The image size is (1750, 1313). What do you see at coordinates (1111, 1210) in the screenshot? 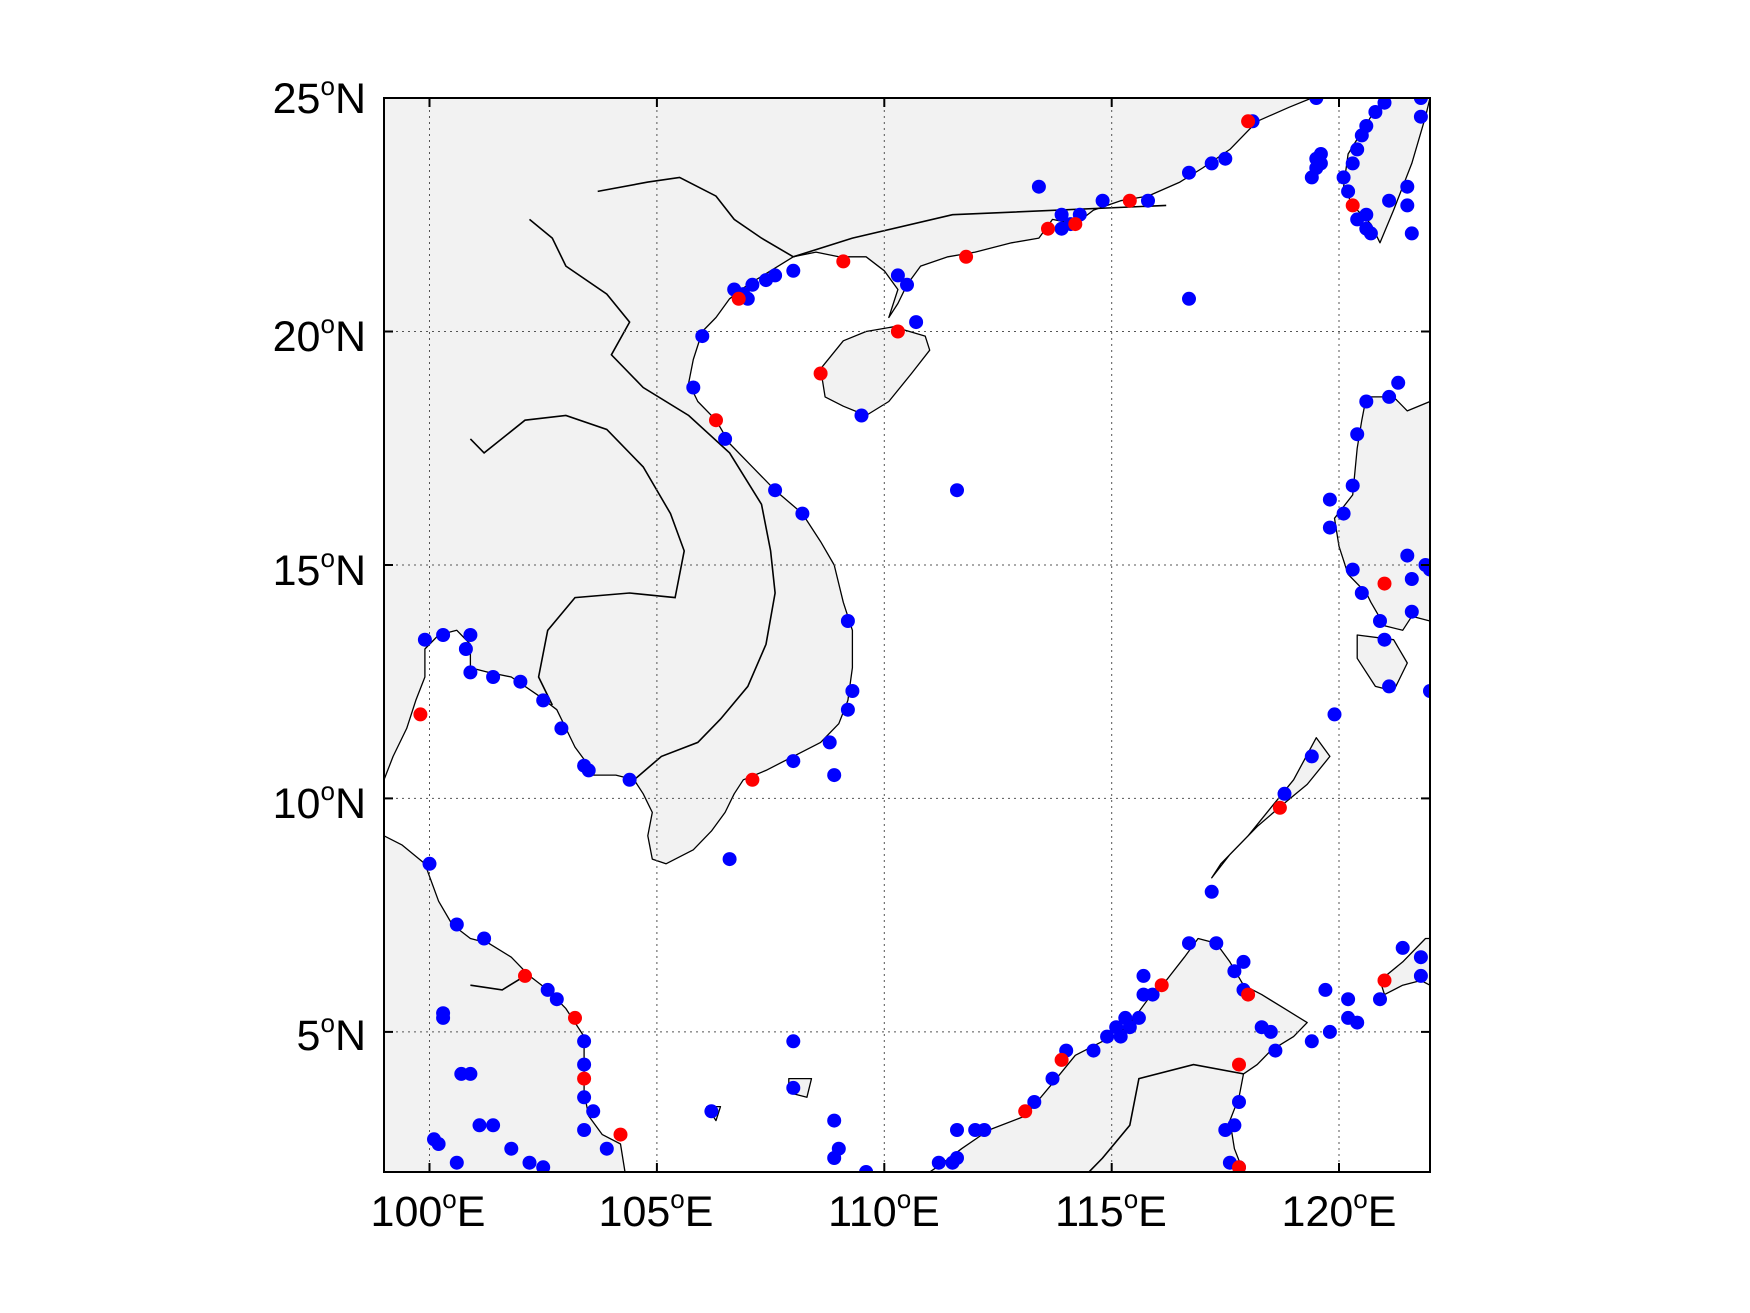
I see `x-tick-label: 115oE` at bounding box center [1111, 1210].